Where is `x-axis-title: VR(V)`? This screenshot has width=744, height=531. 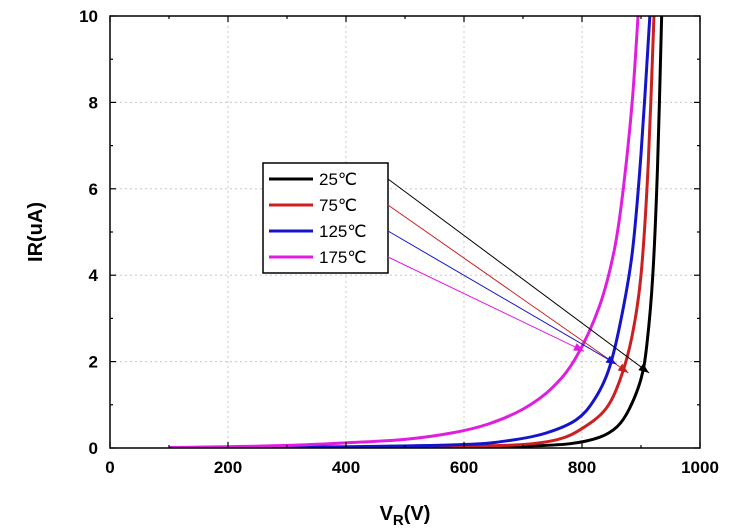
x-axis-title: VR(V) is located at coordinates (405, 516).